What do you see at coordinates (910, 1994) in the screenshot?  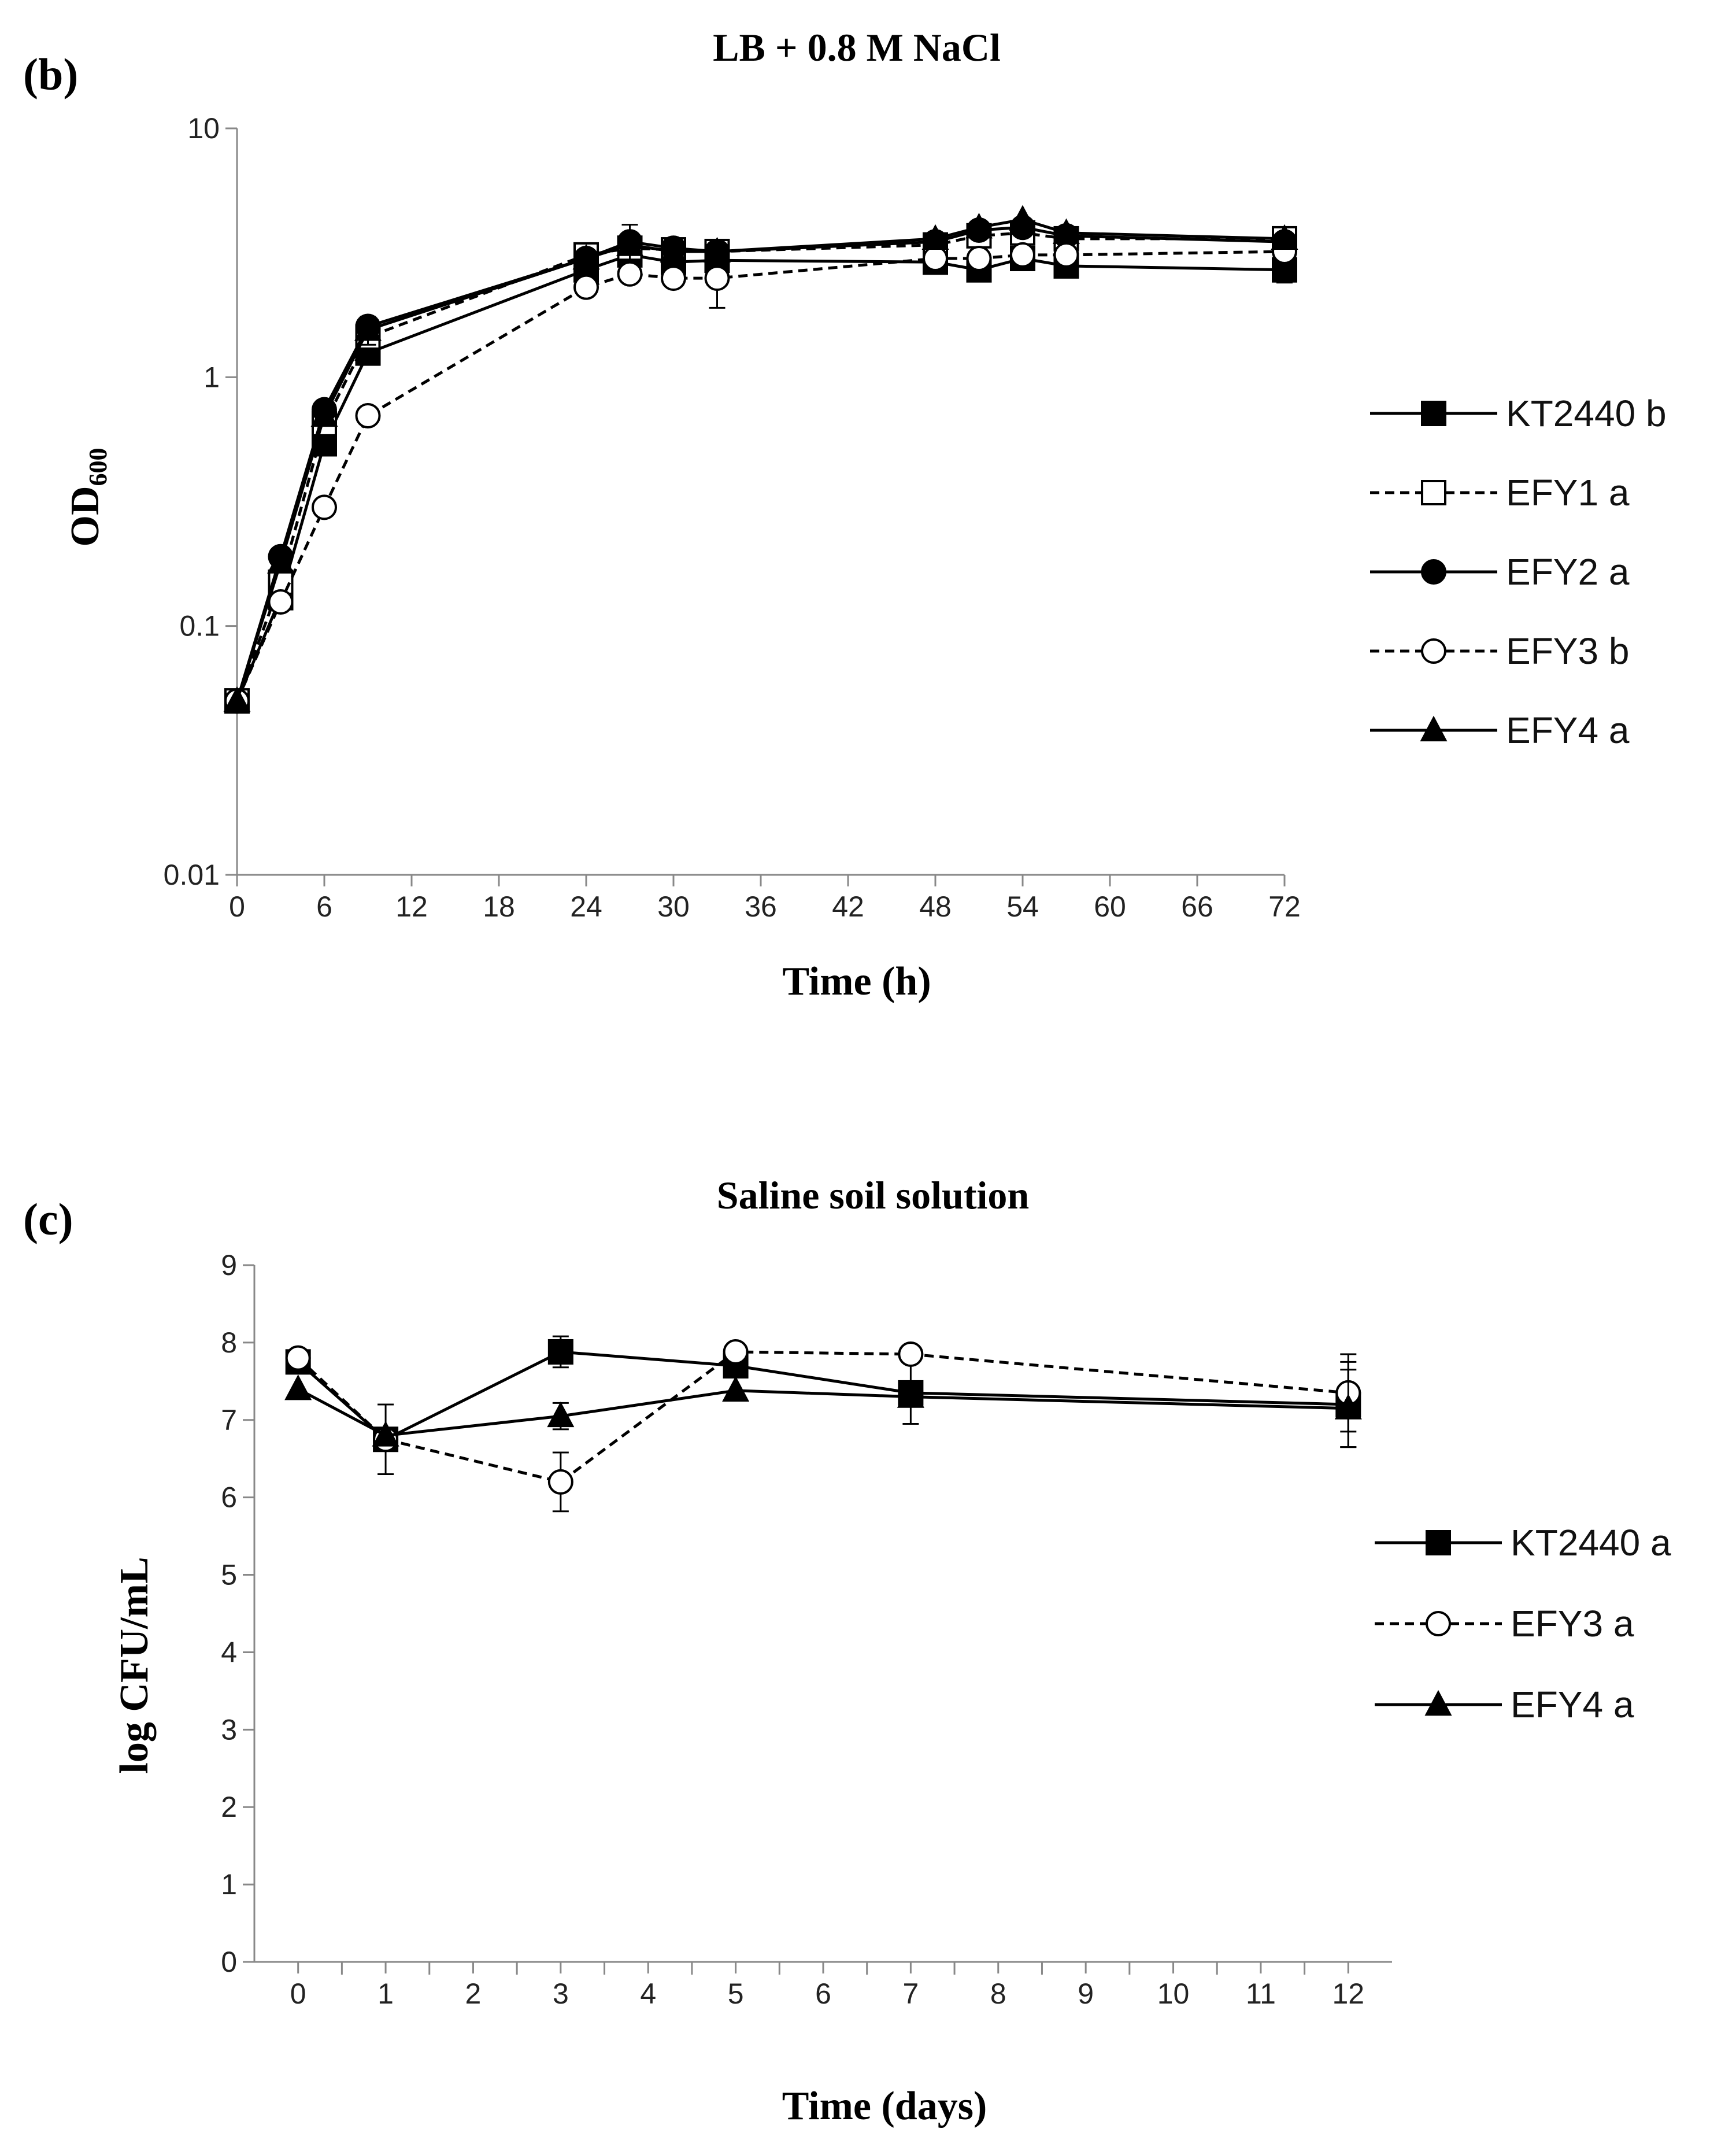 I see `chart1-x-tick-label: 7` at bounding box center [910, 1994].